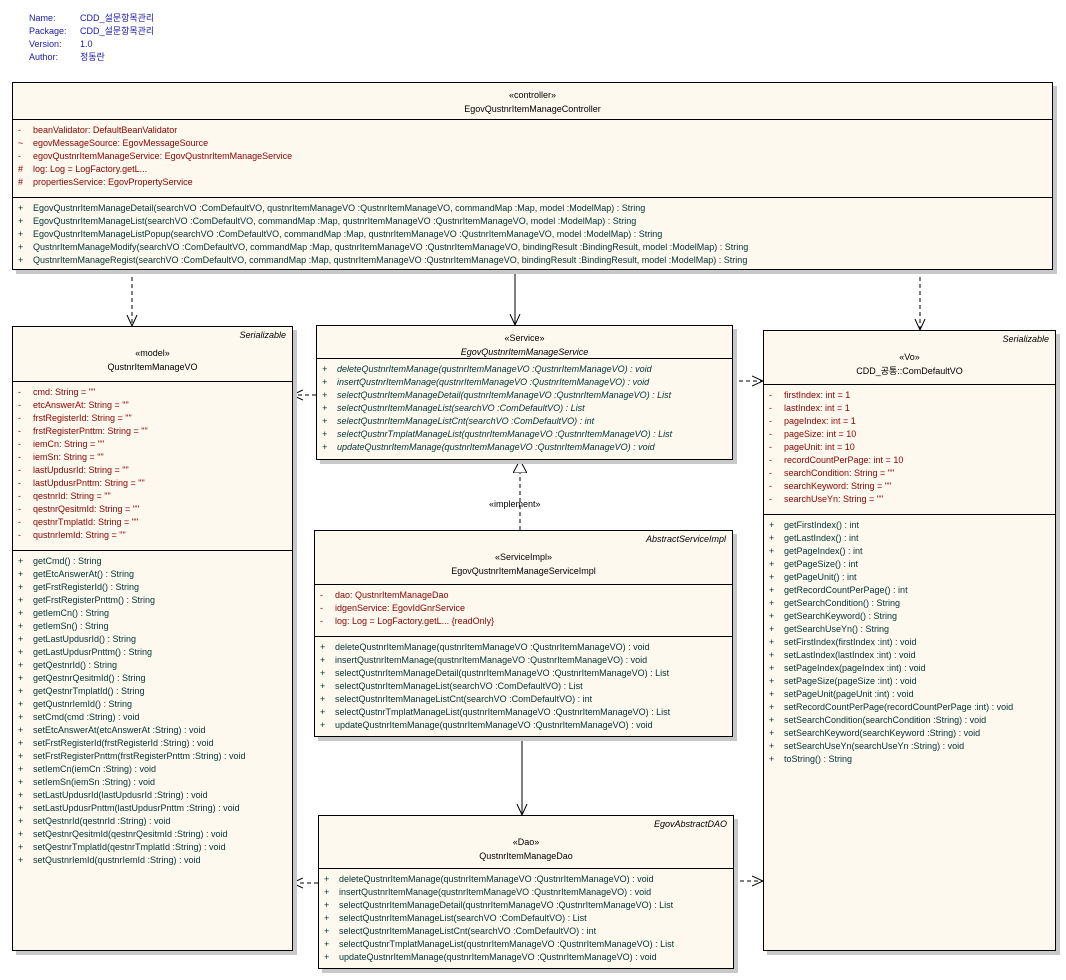  I want to click on operation: + getQestnrId() : String, so click(152, 665).